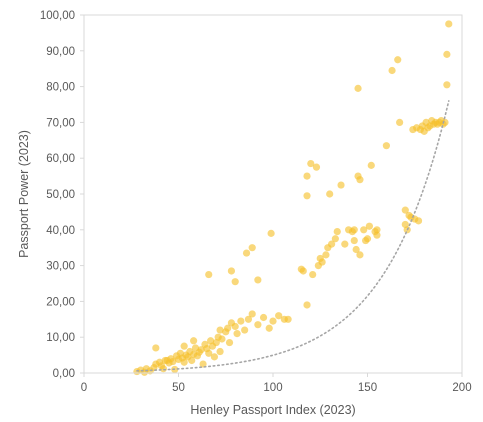 This screenshot has height=422, width=483. I want to click on y-tick-label: 10,00, so click(60, 338).